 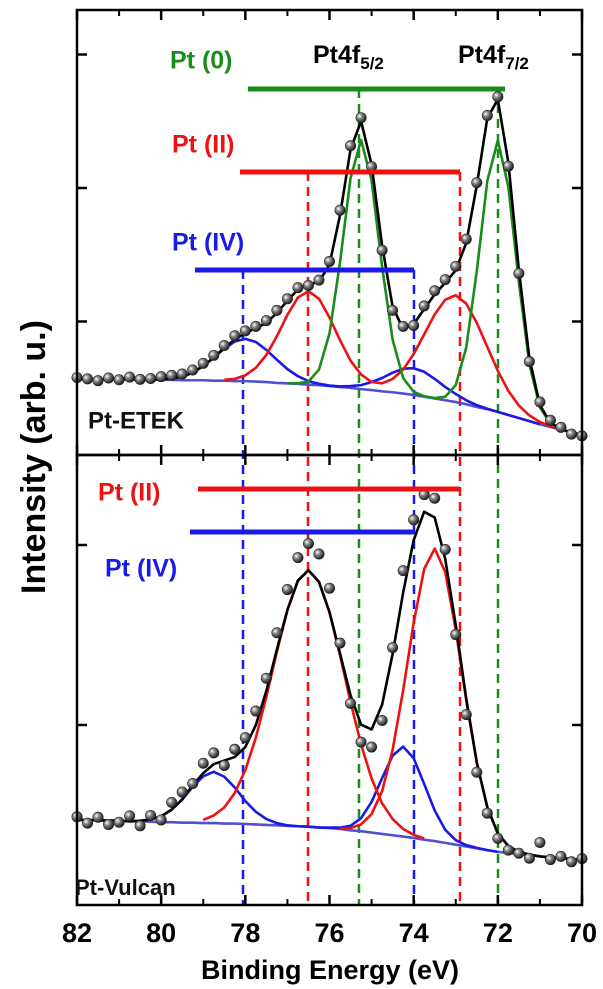 What do you see at coordinates (125, 887) in the screenshot?
I see `panel-label: Pt-Vulcan` at bounding box center [125, 887].